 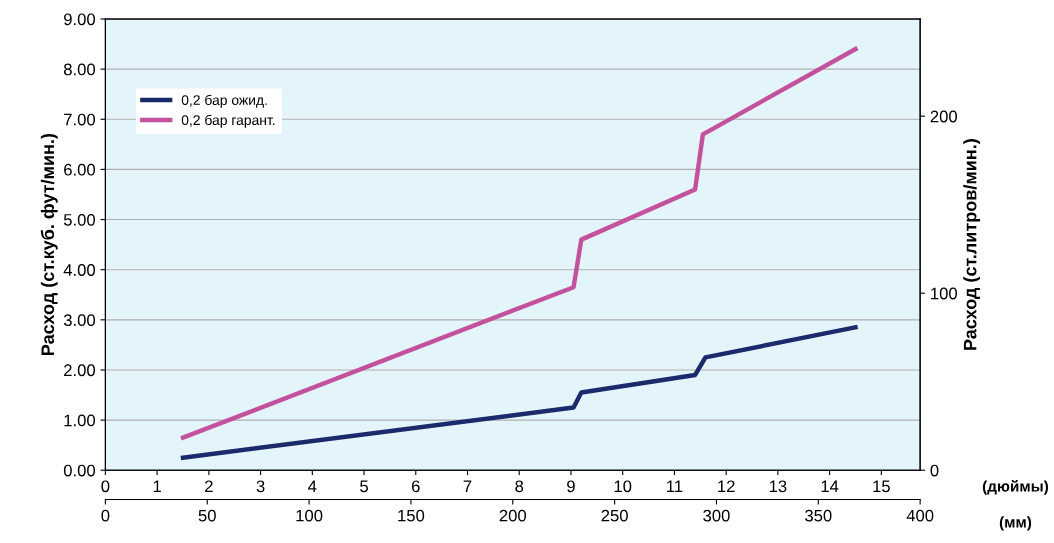 I want to click on y-tick-label: 1.00, so click(x=80, y=420).